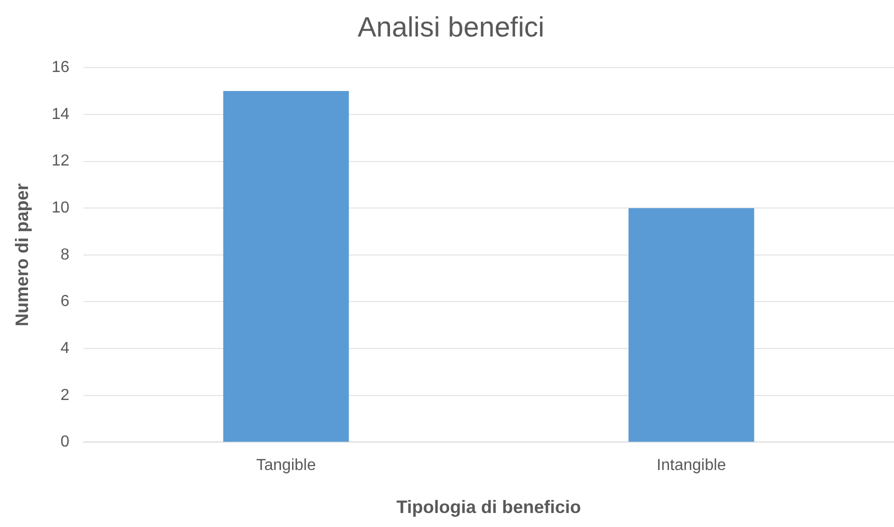 The height and width of the screenshot is (527, 894). Describe the element at coordinates (65, 255) in the screenshot. I see `y-tick-label: 8` at that location.